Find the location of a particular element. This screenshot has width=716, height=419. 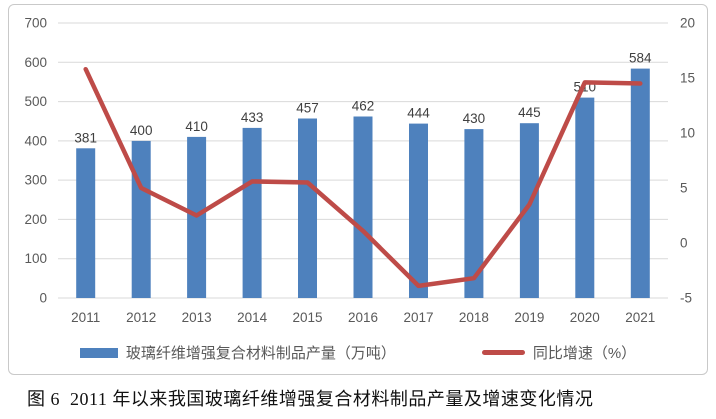

legend-item-growth: 同比增速（%） is located at coordinates (559, 352).